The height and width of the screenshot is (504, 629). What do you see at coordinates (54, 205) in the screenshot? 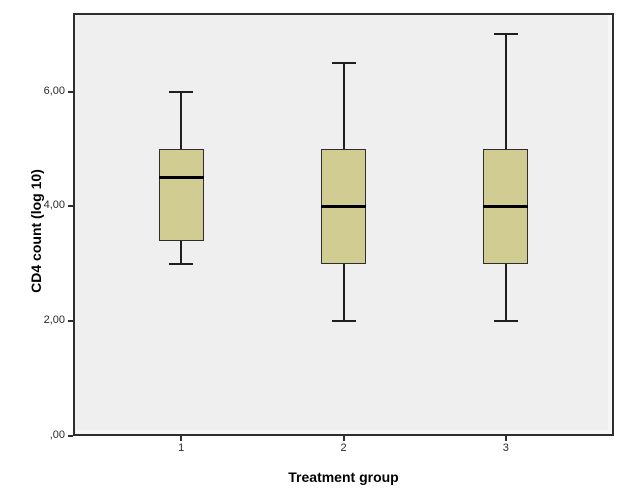
I see `y-tick-label: 4,00` at bounding box center [54, 205].